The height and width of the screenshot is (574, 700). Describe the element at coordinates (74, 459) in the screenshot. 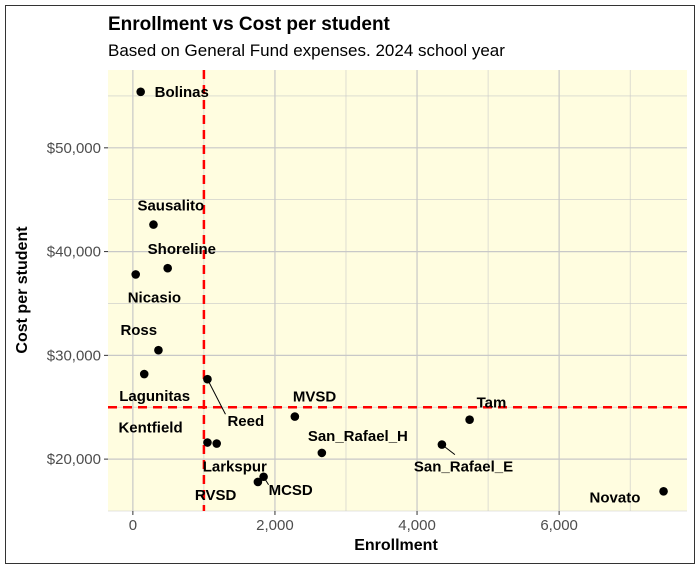

I see `y-tick-label: $20,000` at that location.